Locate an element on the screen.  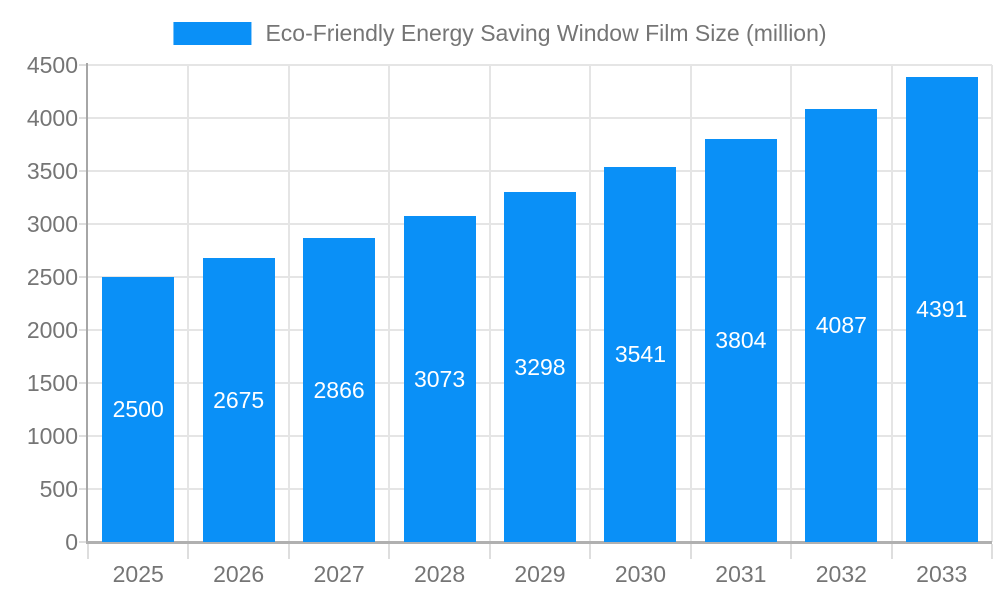
bar-value-label: 3804 is located at coordinates (741, 339).